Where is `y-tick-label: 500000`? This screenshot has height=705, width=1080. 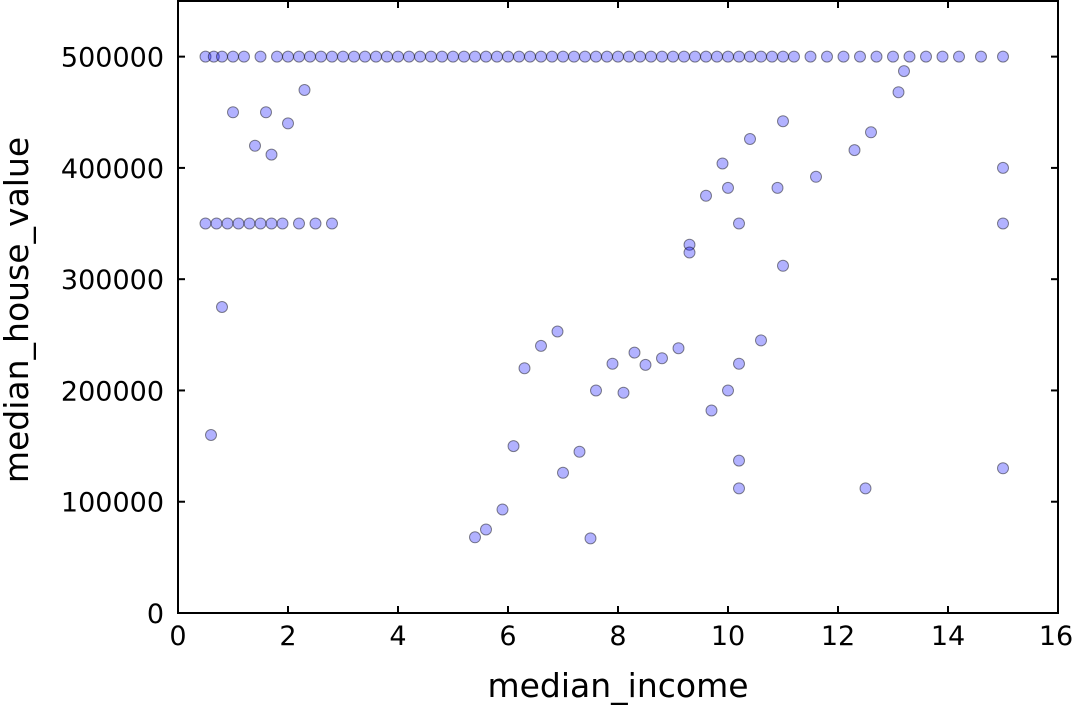 y-tick-label: 500000 is located at coordinates (112, 58).